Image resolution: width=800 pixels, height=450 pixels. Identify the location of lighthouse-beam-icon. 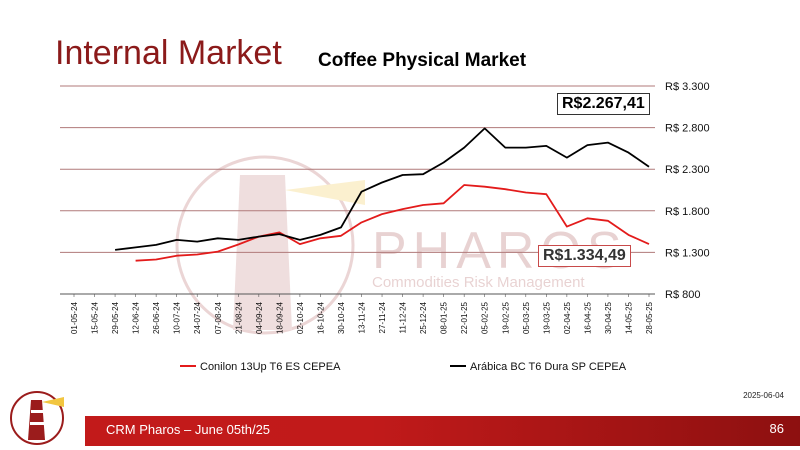
(325, 192).